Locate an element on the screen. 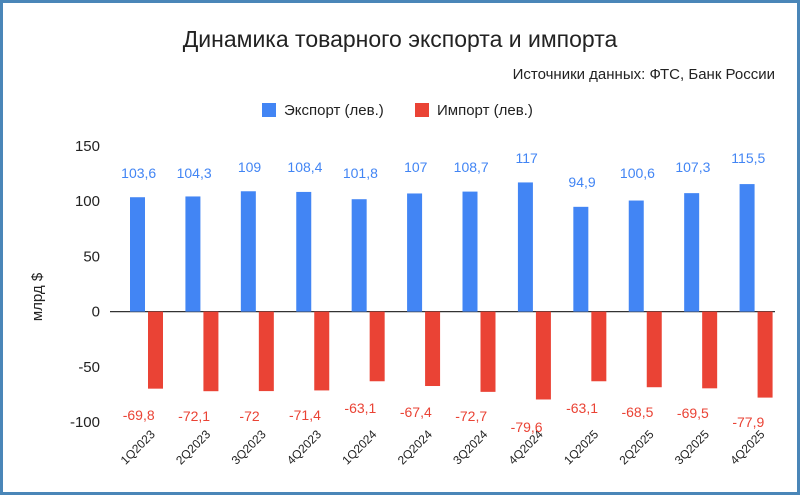 Image resolution: width=800 pixels, height=495 pixels. import-data-label: -68,5 is located at coordinates (637, 412).